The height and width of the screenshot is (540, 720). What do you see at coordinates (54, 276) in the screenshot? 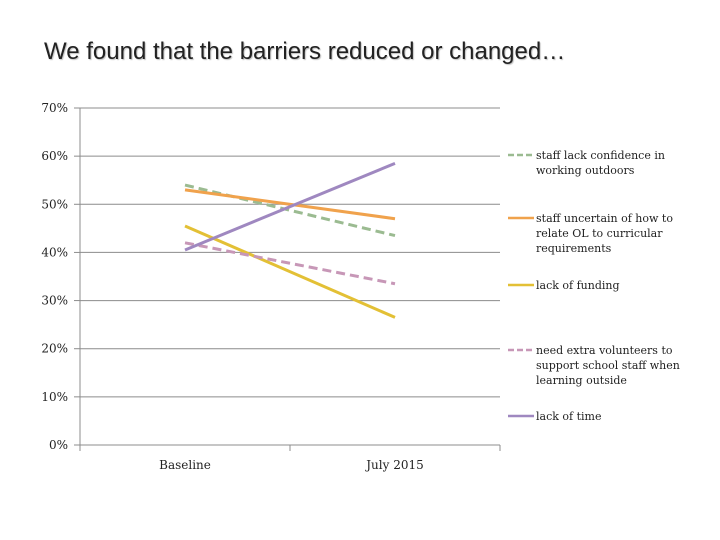
I see `y-axis-ticks: 0% 10% 20% 30% 40% 50% 60% 70%` at bounding box center [54, 276].